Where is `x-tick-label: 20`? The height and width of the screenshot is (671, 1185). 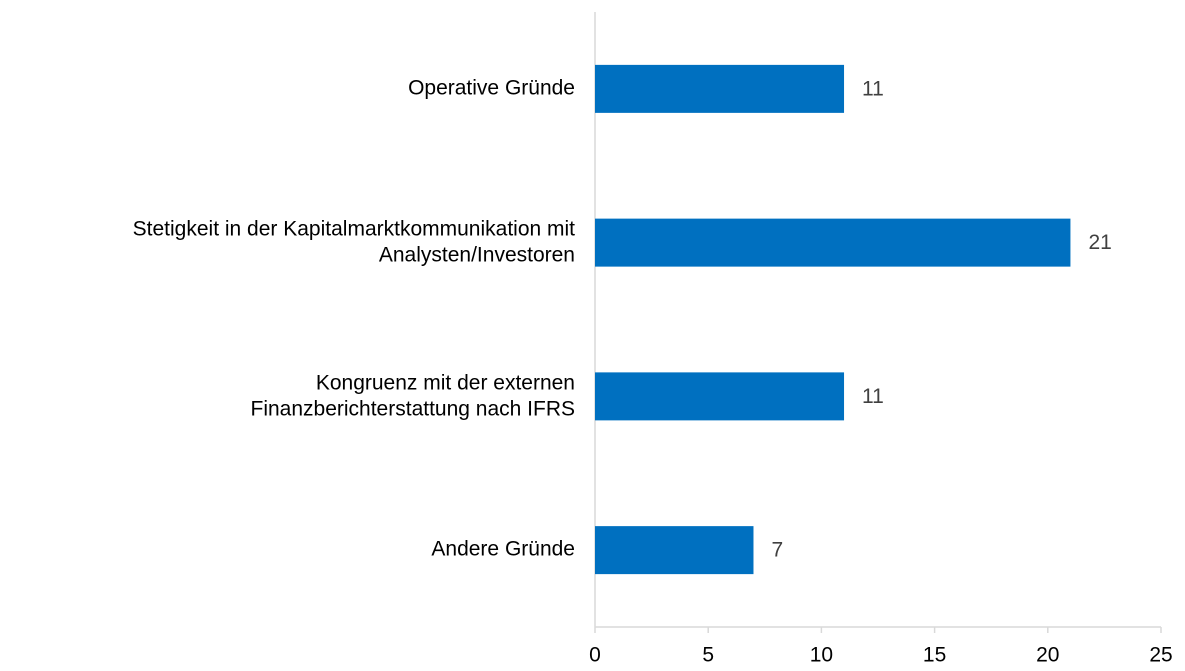
x-tick-label: 20 is located at coordinates (1047, 655).